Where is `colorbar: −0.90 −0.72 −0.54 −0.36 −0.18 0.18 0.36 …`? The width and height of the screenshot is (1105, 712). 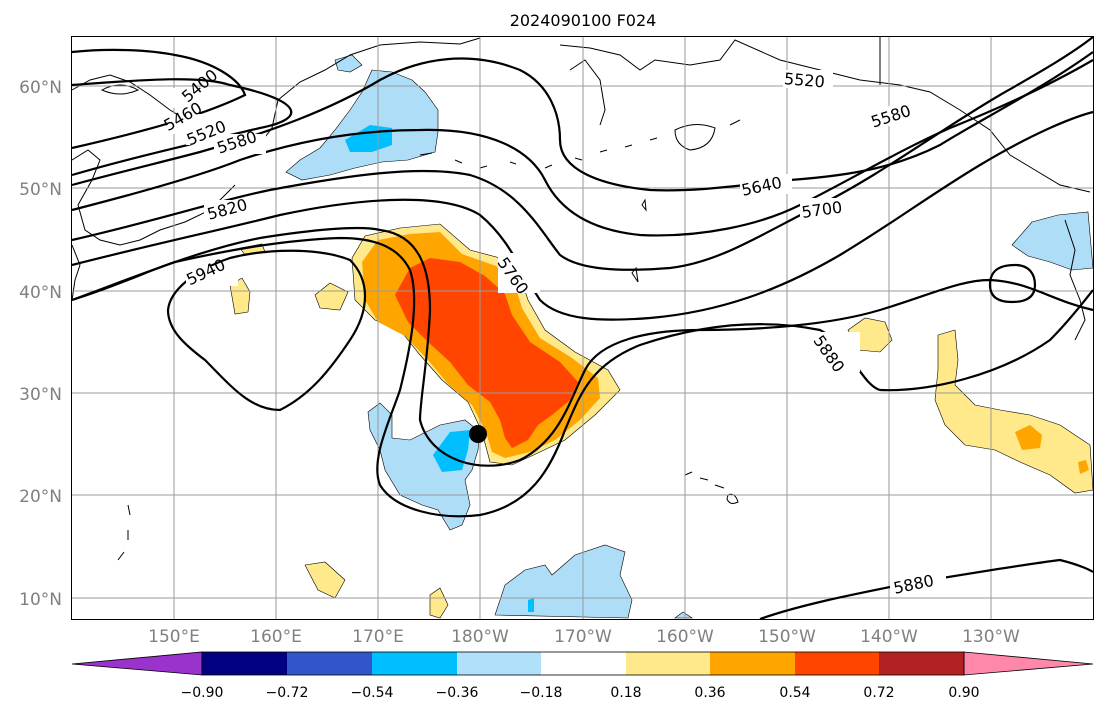 colorbar: −0.90 −0.72 −0.54 −0.36 −0.18 0.18 0.36 … is located at coordinates (582, 676).